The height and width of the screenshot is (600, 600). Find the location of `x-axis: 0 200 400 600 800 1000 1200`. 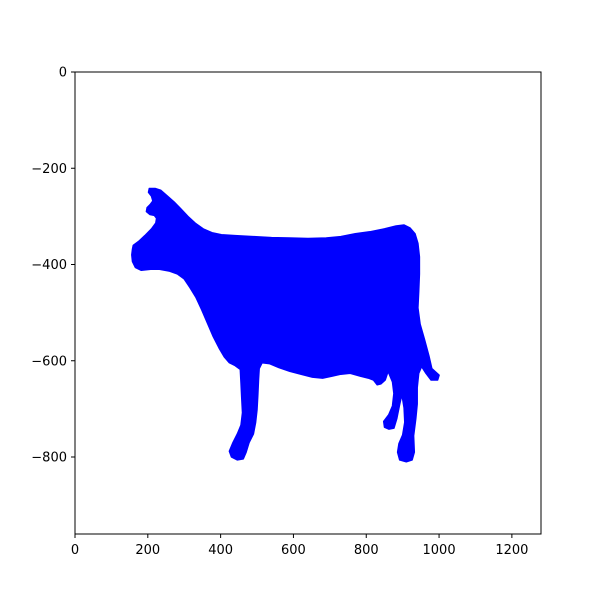

x-axis: 0 200 400 600 800 1000 1200 is located at coordinates (299, 546).